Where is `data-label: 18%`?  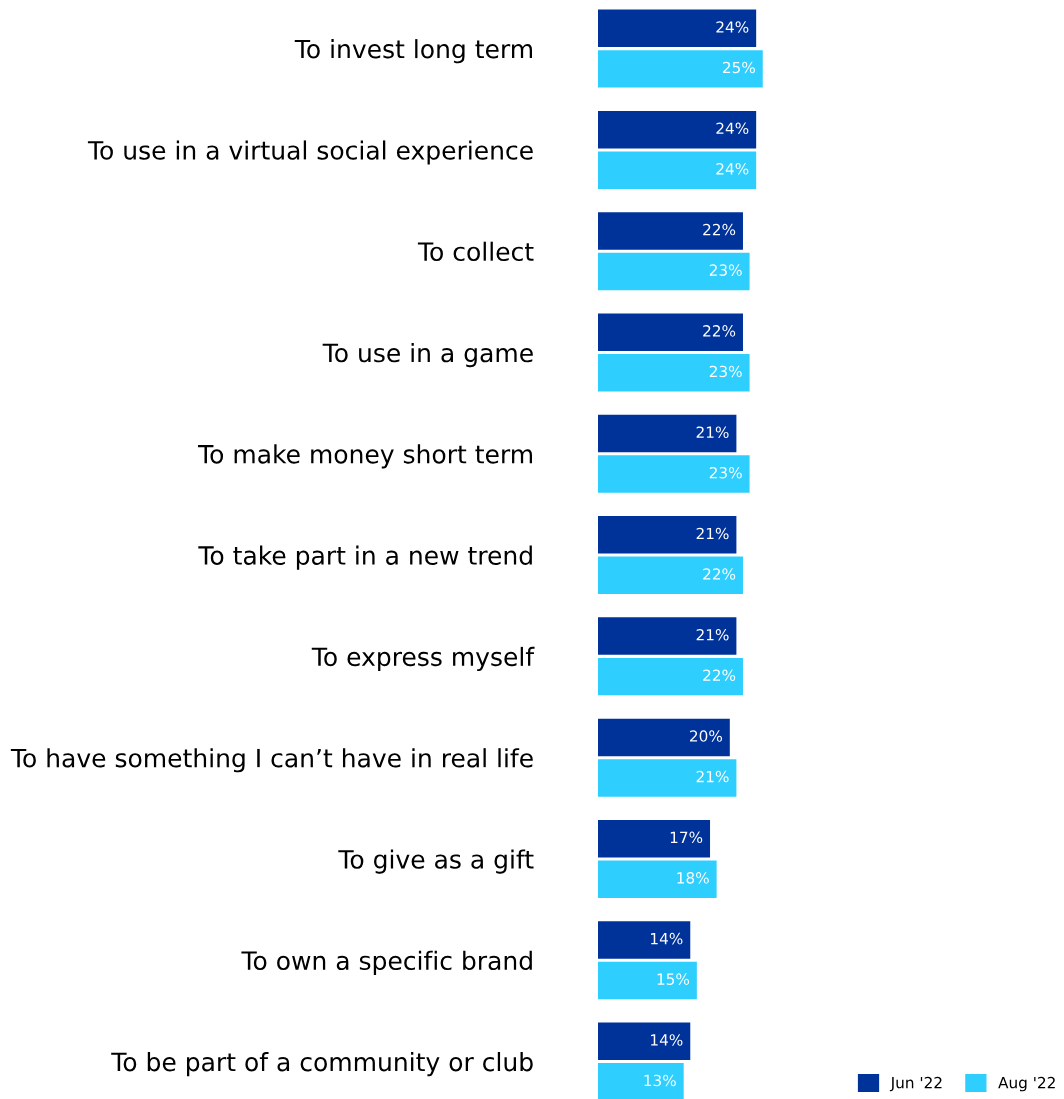
data-label: 18% is located at coordinates (693, 878).